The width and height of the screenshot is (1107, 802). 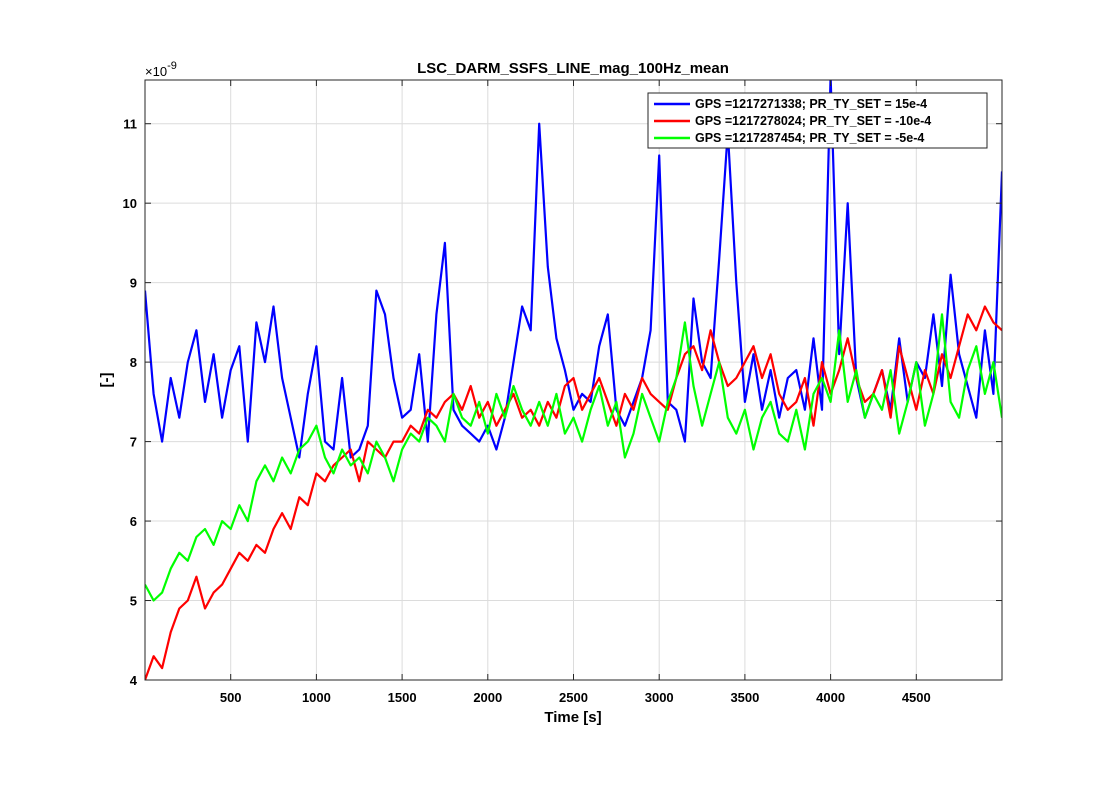 I want to click on y-exponent-base: ×10, so click(x=156, y=71).